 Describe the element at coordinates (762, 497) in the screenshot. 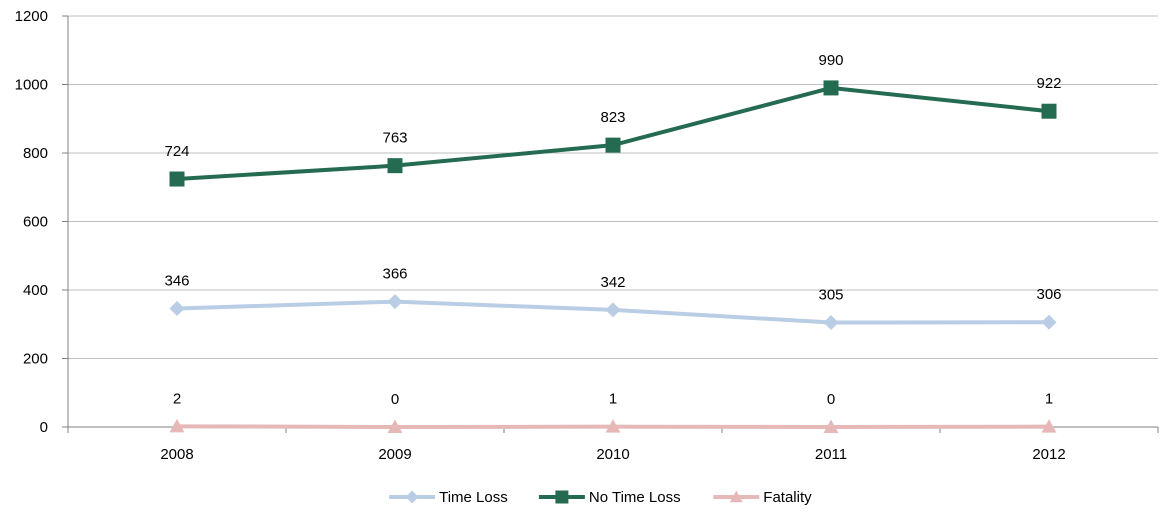

I see `legend-item-fatality: Fatality` at that location.